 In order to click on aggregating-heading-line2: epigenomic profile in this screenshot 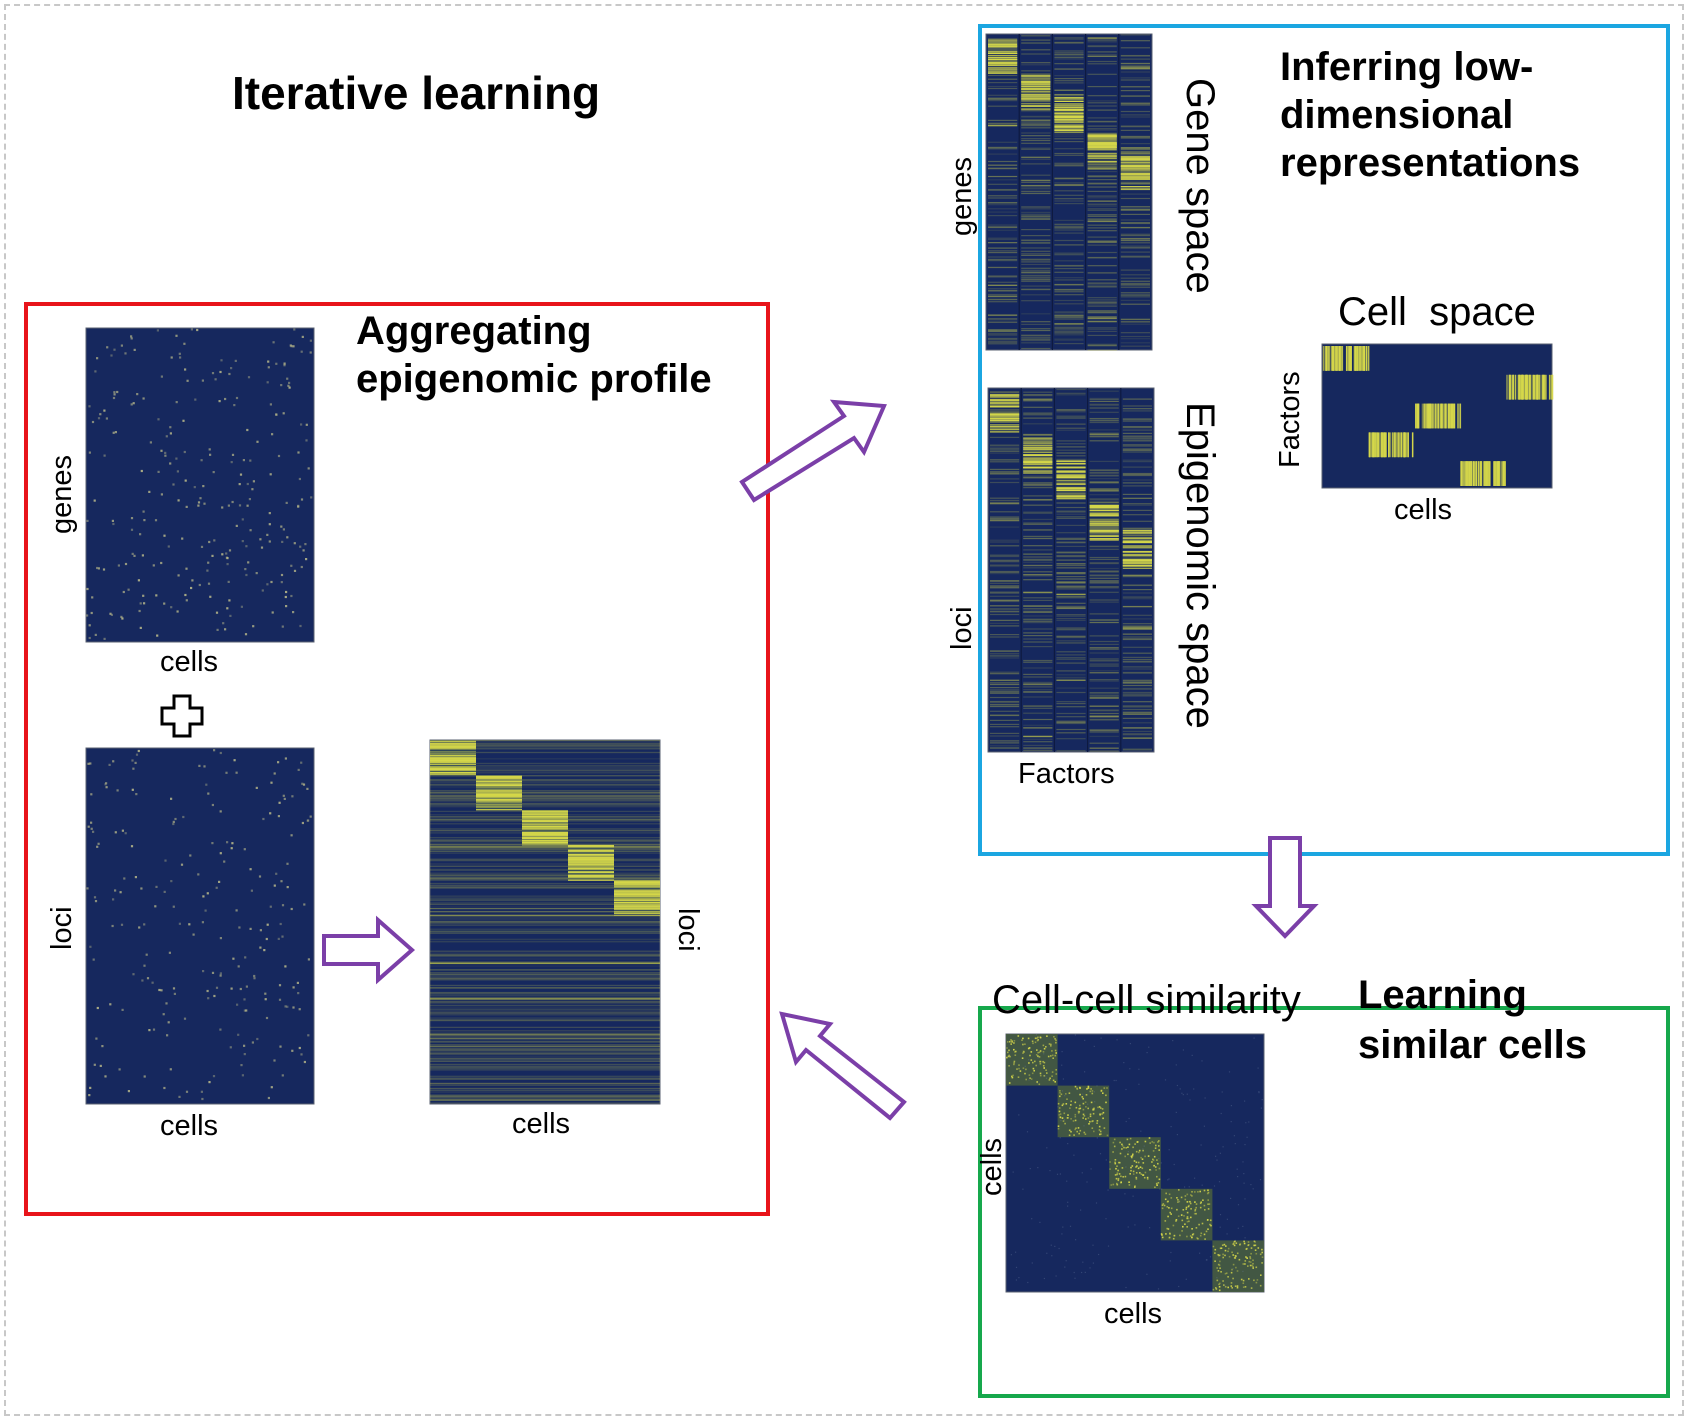, I will do `click(534, 379)`.